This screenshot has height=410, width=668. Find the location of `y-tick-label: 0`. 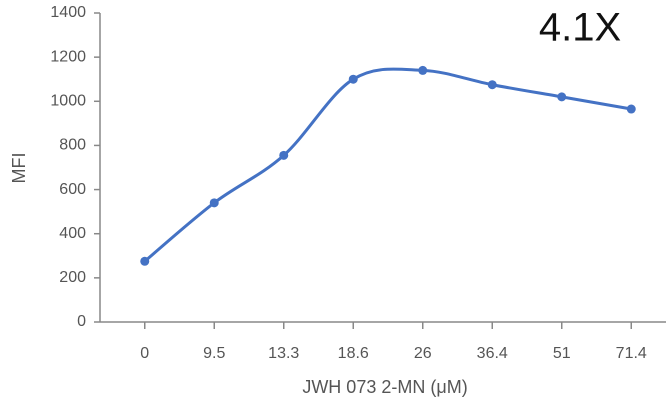

y-tick-label: 0 is located at coordinates (81, 321).